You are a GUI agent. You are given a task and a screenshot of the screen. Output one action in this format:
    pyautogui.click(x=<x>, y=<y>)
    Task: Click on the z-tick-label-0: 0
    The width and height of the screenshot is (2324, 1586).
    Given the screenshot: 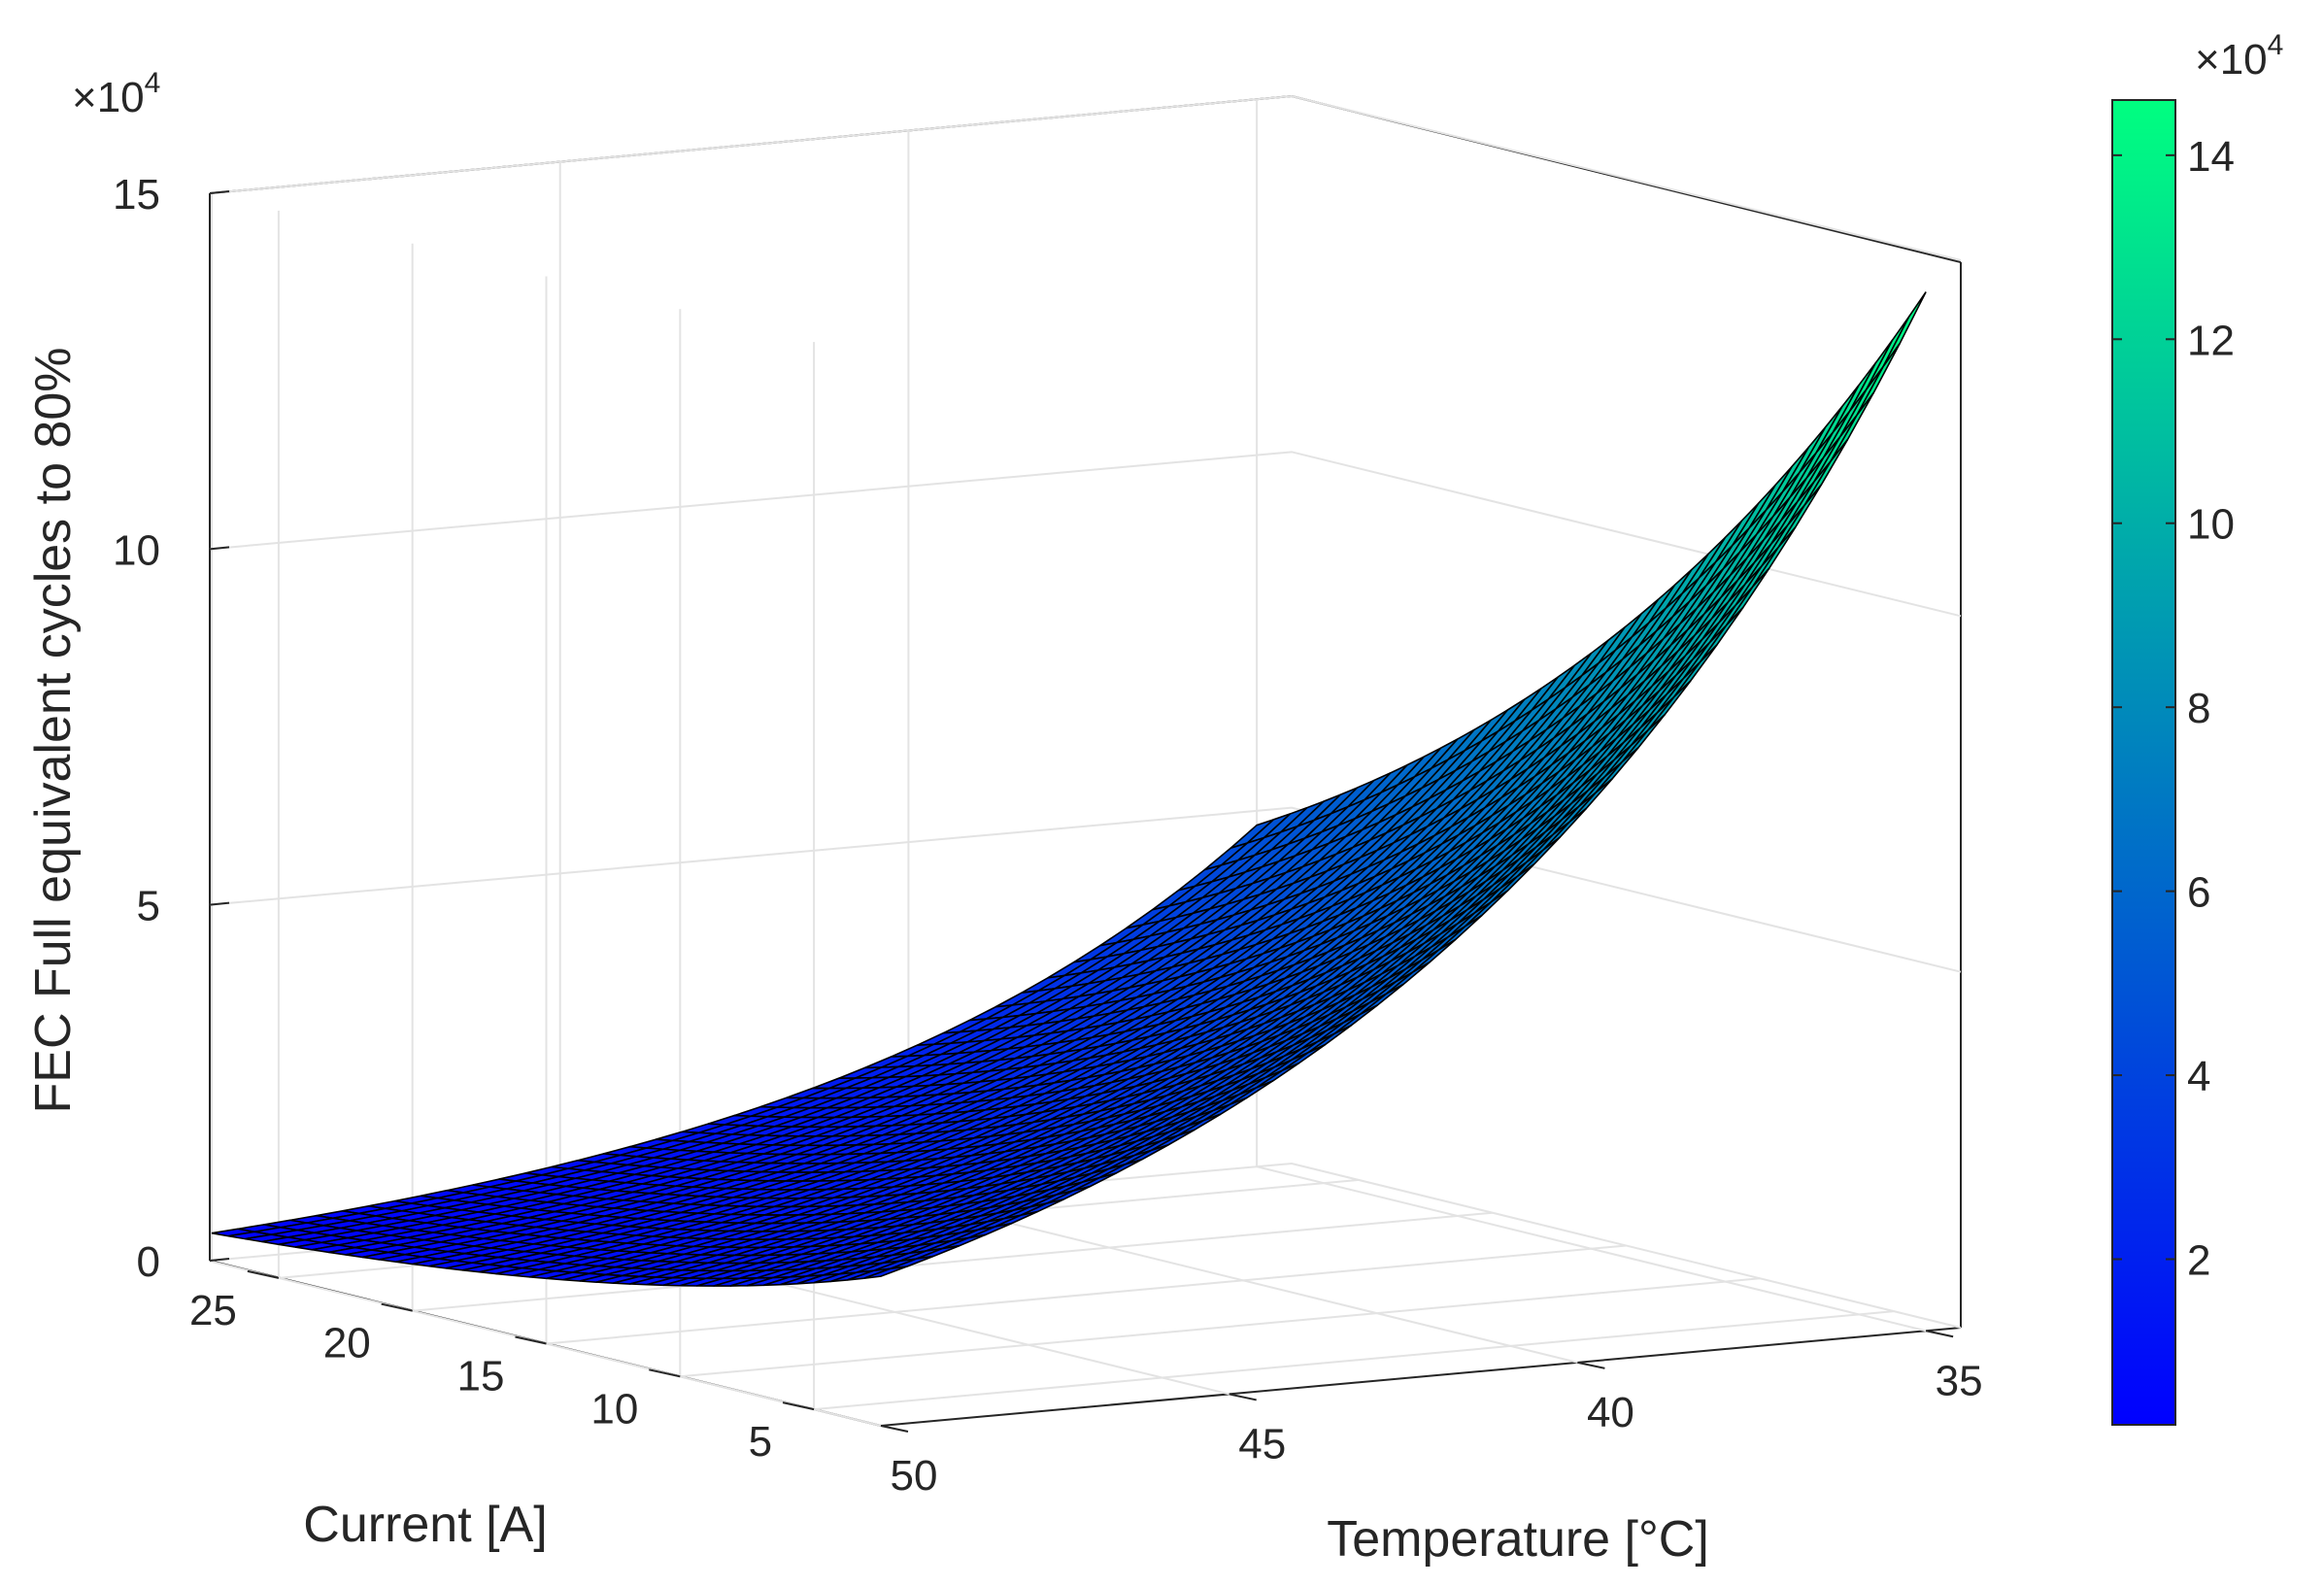 What is the action you would take?
    pyautogui.click(x=148, y=1262)
    